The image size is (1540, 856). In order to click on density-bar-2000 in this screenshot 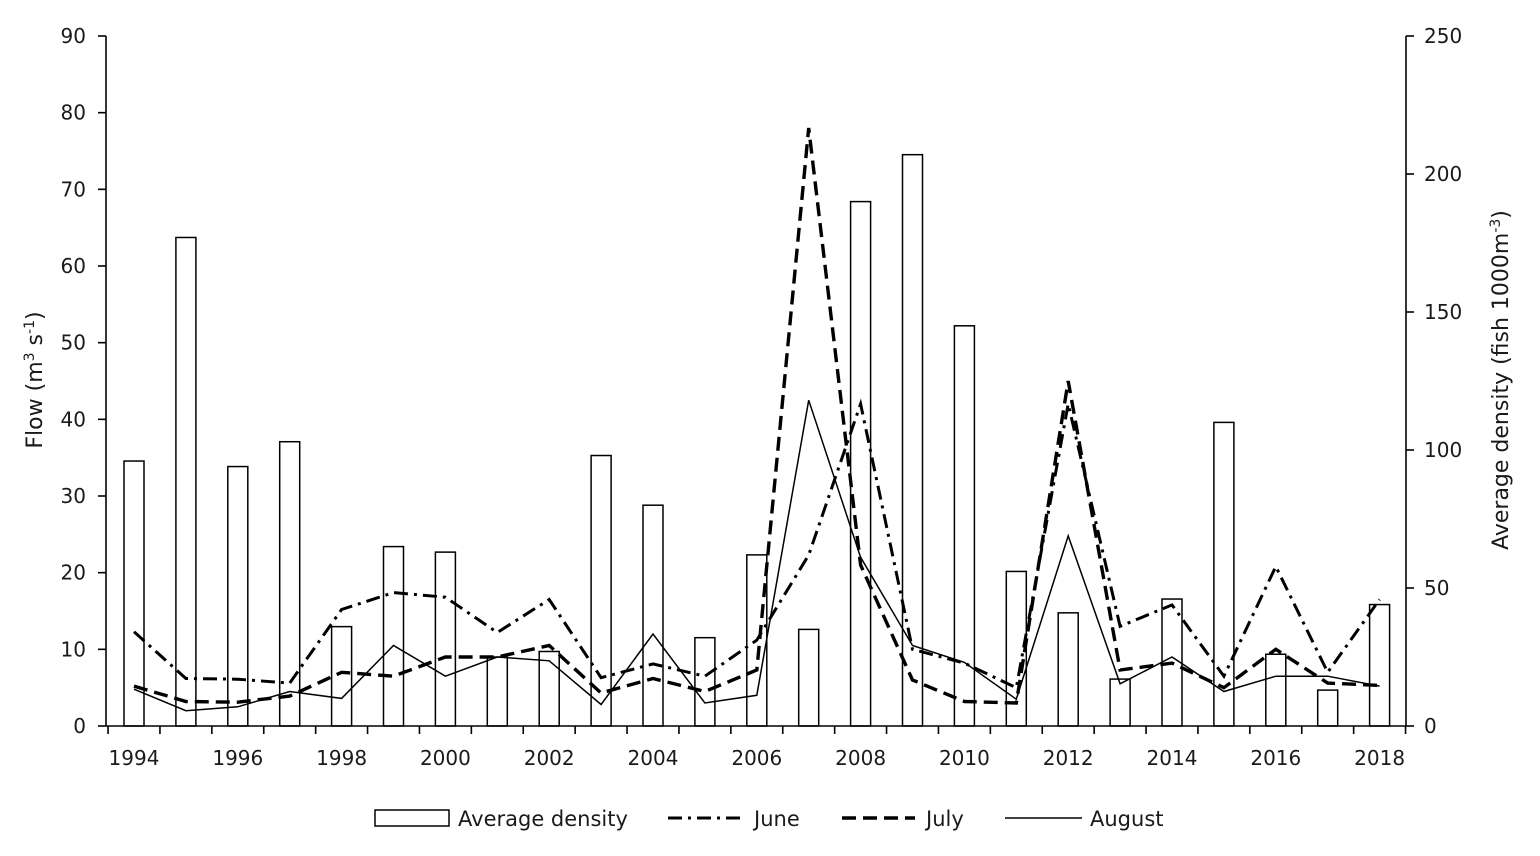, I will do `click(445, 639)`.